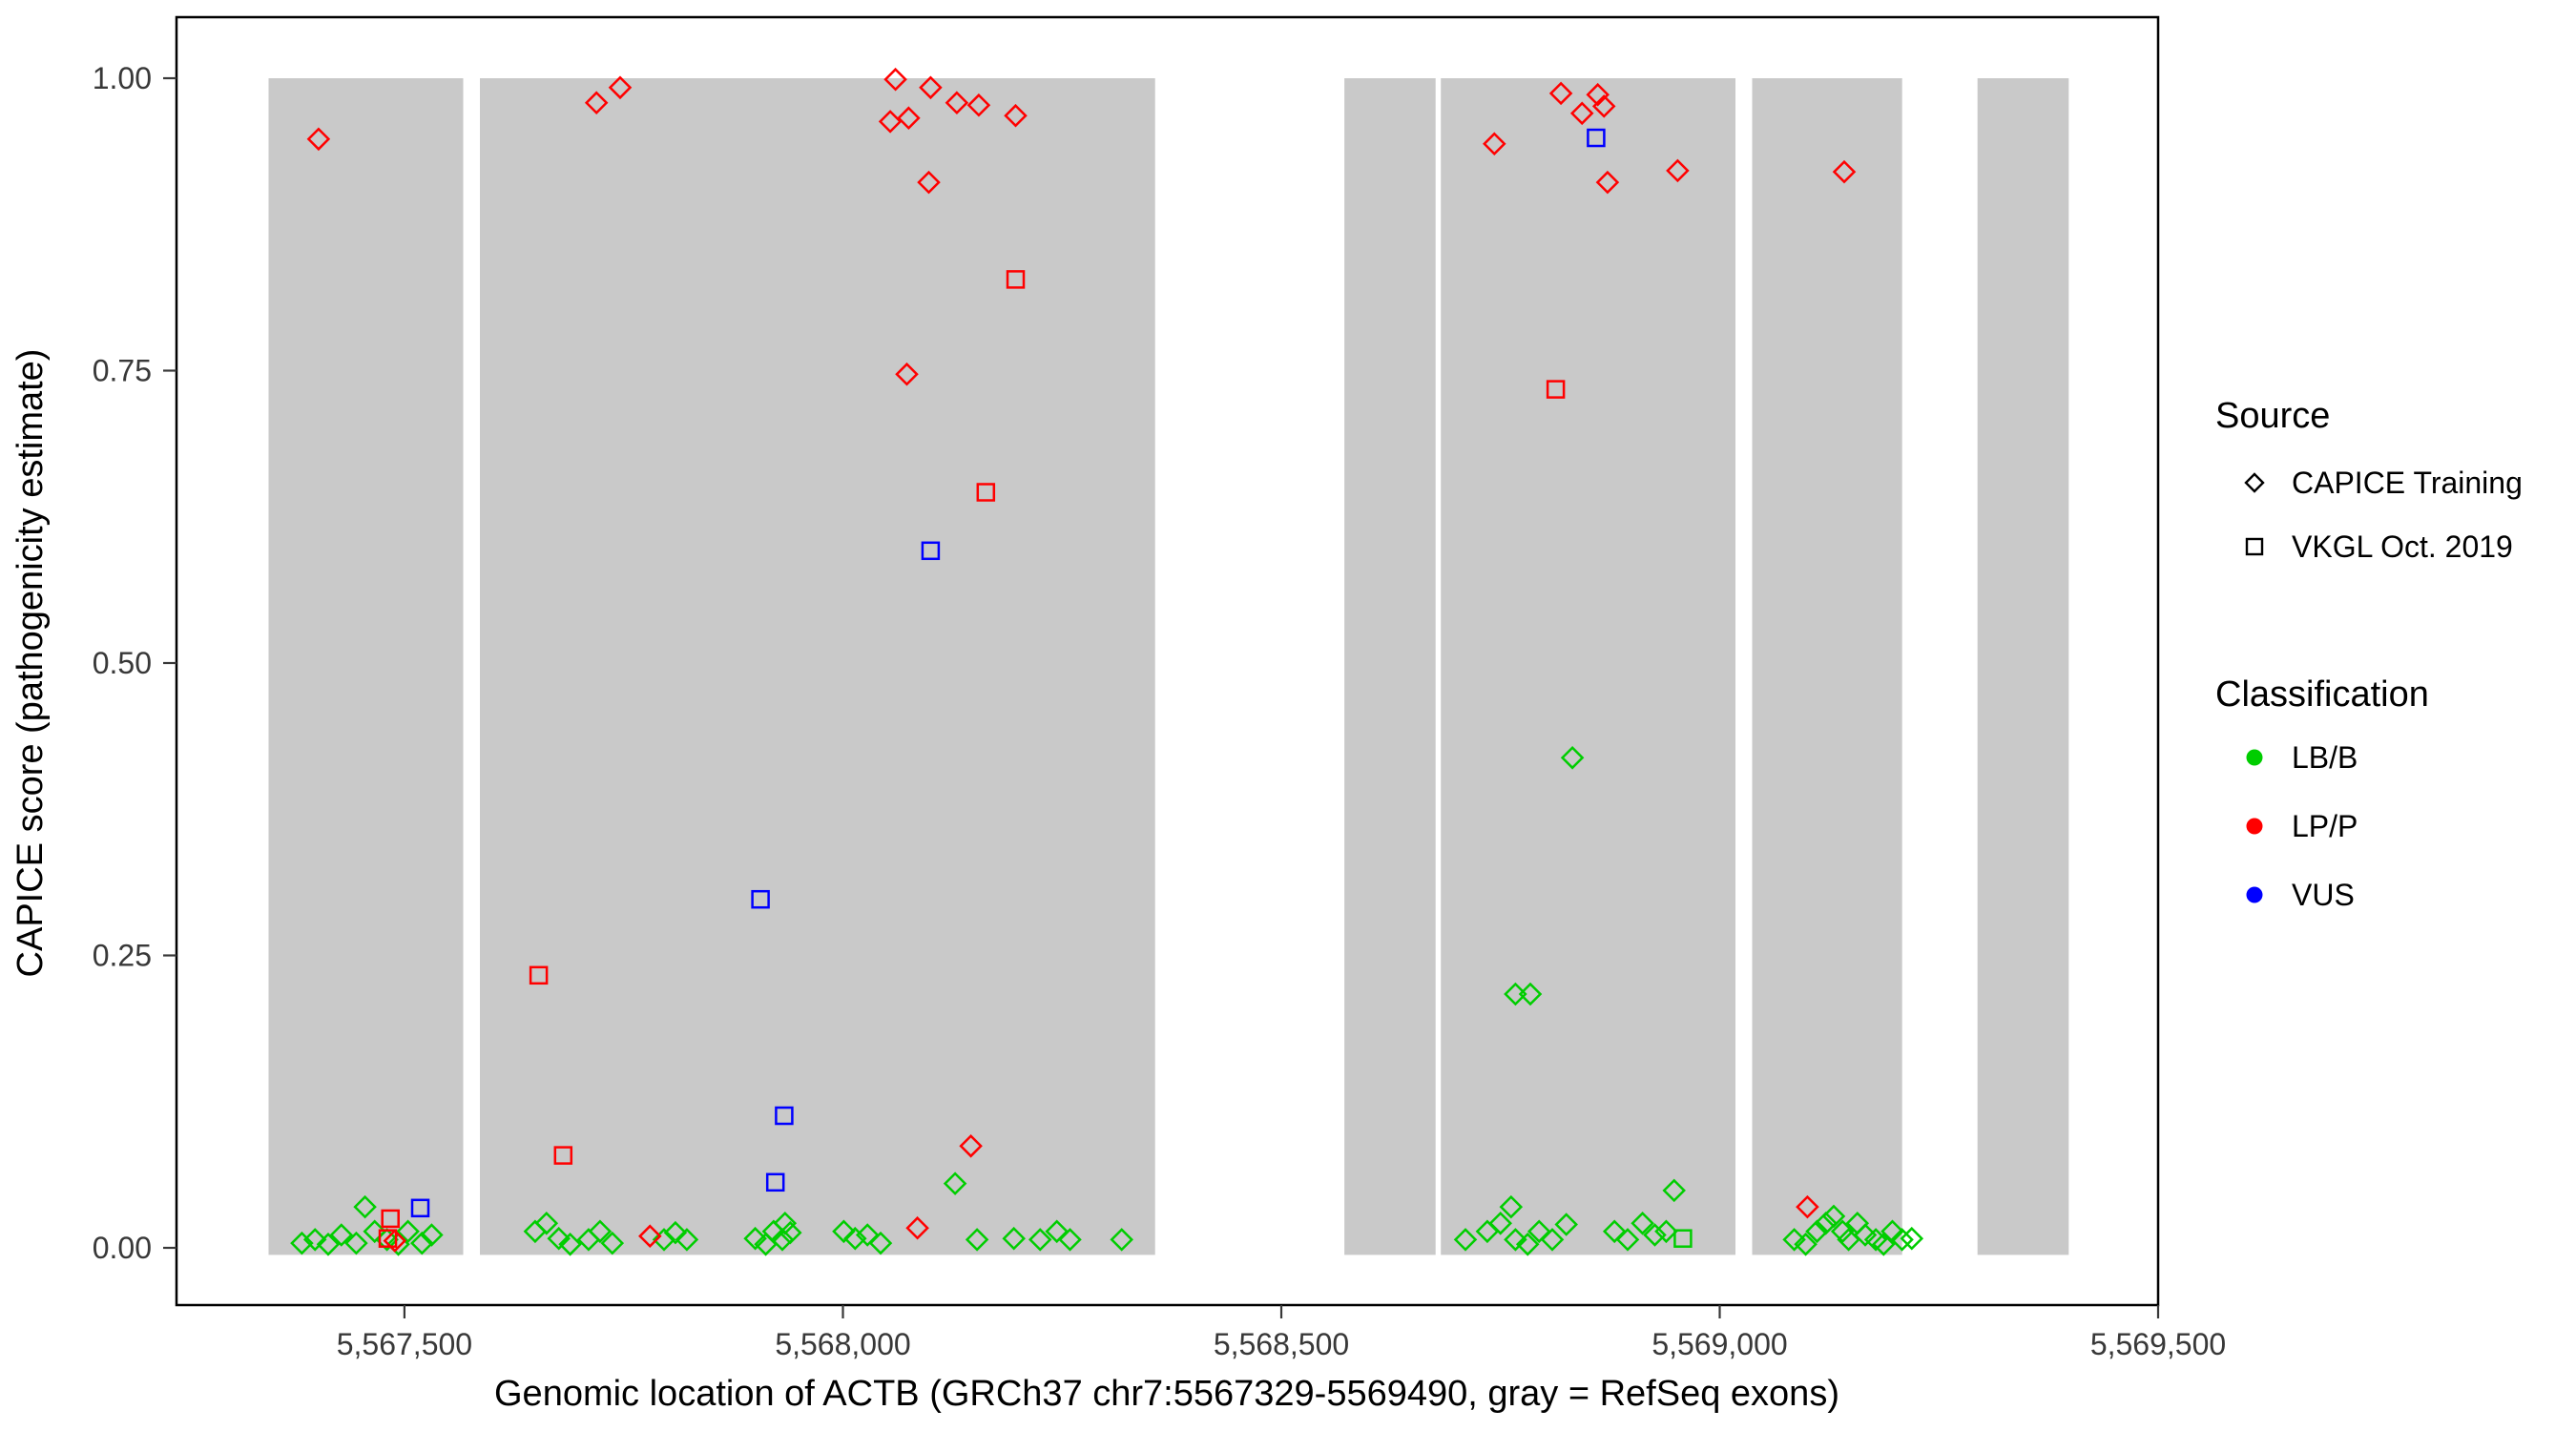  What do you see at coordinates (2254, 757) in the screenshot?
I see `lbb-color-swatch-icon` at bounding box center [2254, 757].